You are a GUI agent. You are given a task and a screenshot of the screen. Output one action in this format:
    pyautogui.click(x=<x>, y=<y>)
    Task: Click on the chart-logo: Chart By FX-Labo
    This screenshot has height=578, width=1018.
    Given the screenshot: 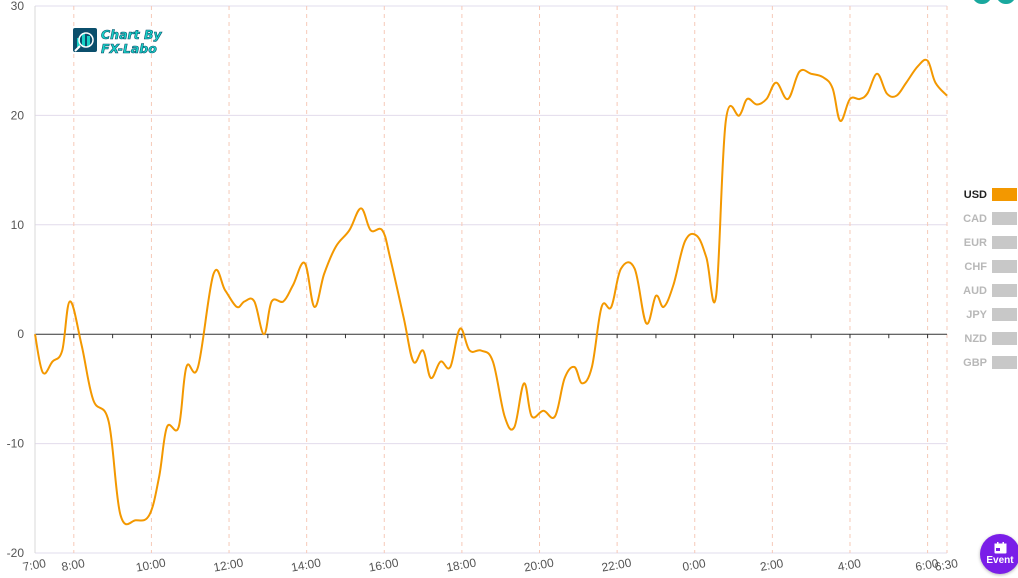 What is the action you would take?
    pyautogui.click(x=118, y=41)
    